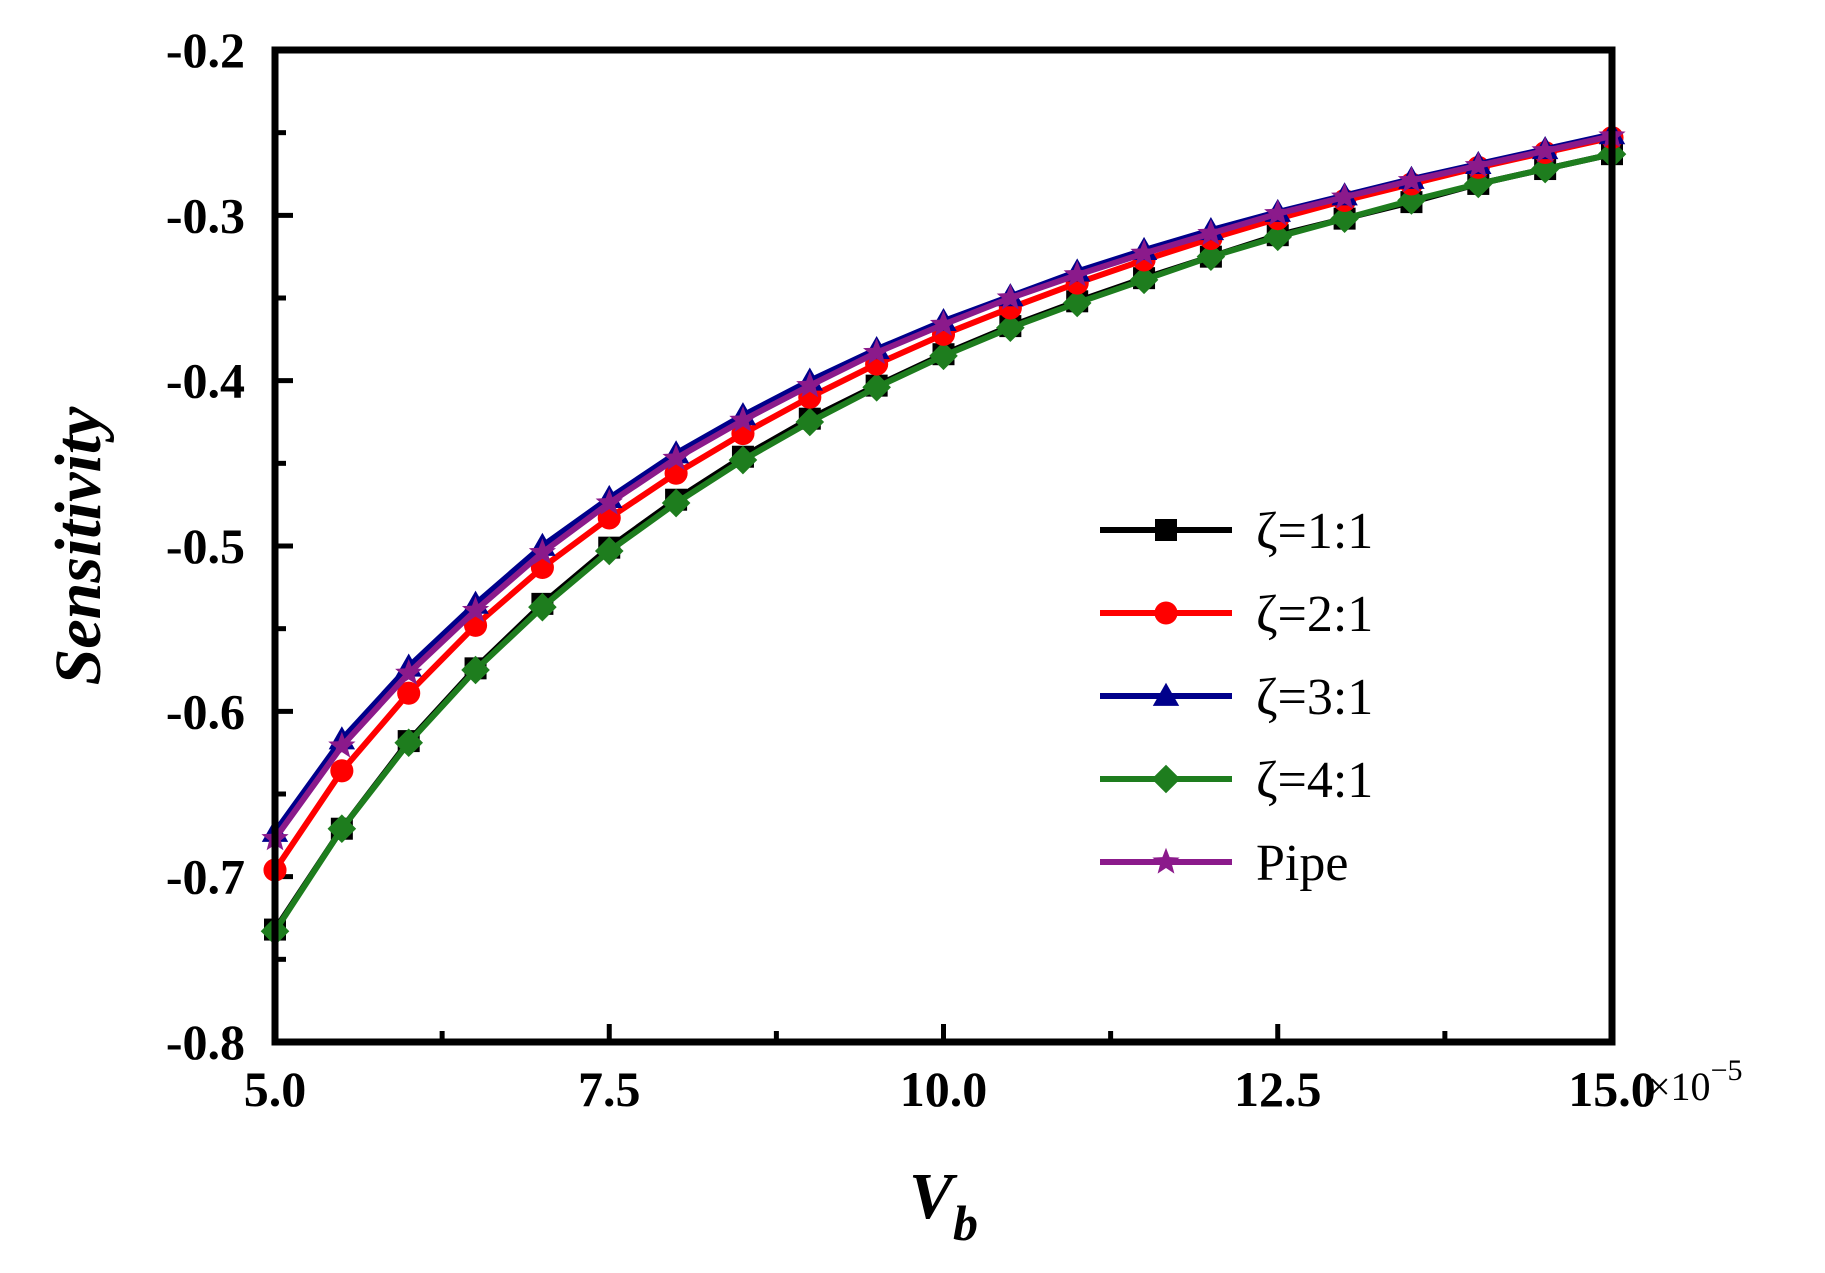 Image resolution: width=1825 pixels, height=1273 pixels. Describe the element at coordinates (933, 1196) in the screenshot. I see `x-axis-title-main: V` at that location.